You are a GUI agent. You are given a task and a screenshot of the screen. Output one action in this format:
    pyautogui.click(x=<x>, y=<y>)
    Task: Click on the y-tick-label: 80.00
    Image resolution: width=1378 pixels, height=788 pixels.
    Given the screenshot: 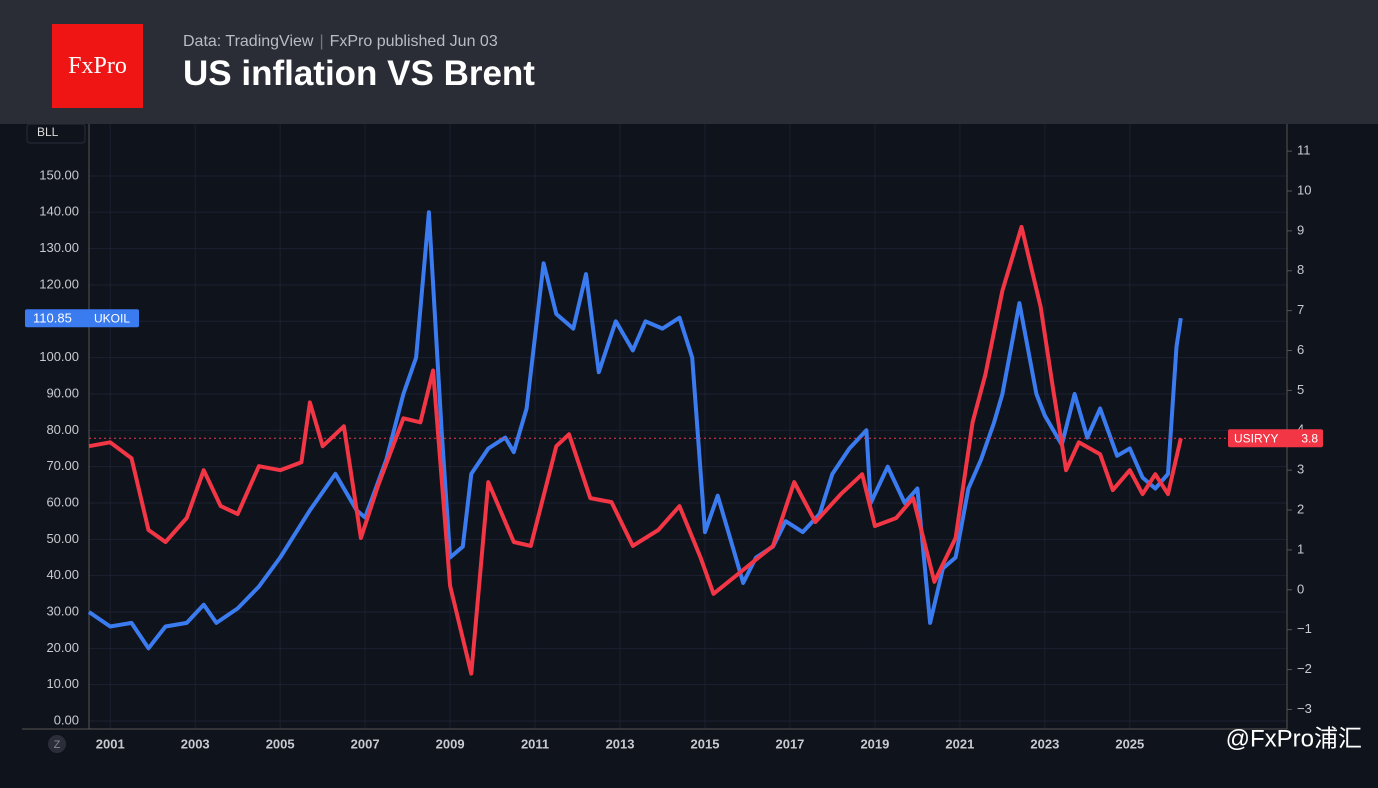 What is the action you would take?
    pyautogui.click(x=62, y=429)
    